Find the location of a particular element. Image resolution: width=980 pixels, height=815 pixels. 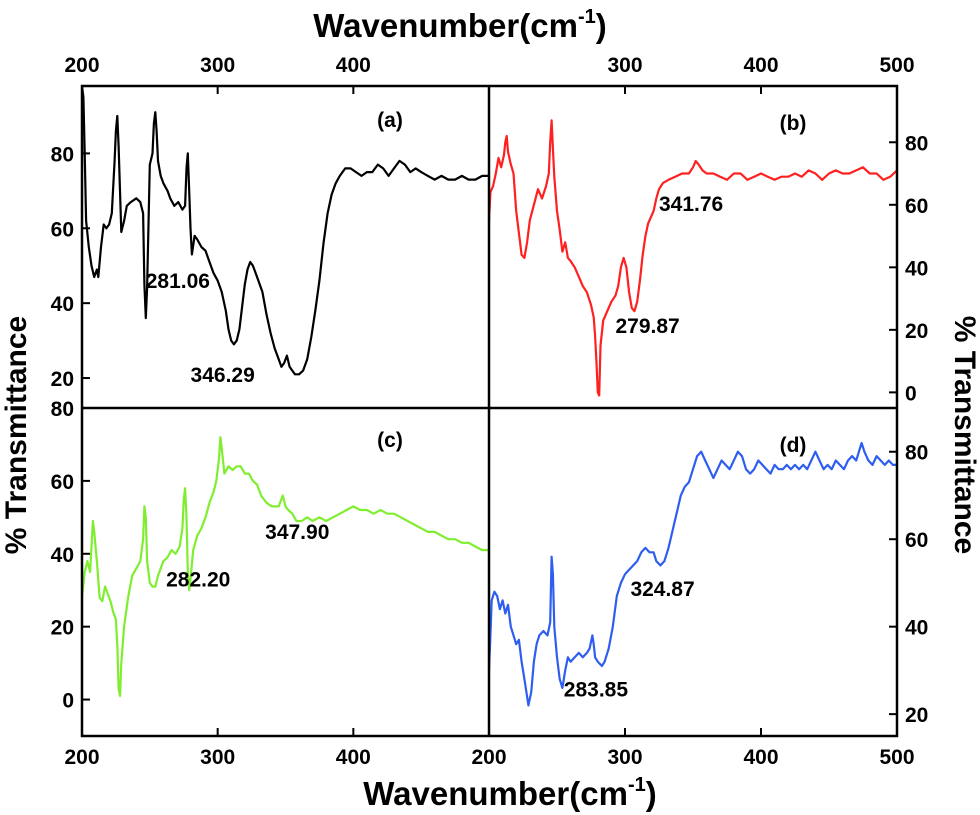

series-line-d is located at coordinates (692, 574).